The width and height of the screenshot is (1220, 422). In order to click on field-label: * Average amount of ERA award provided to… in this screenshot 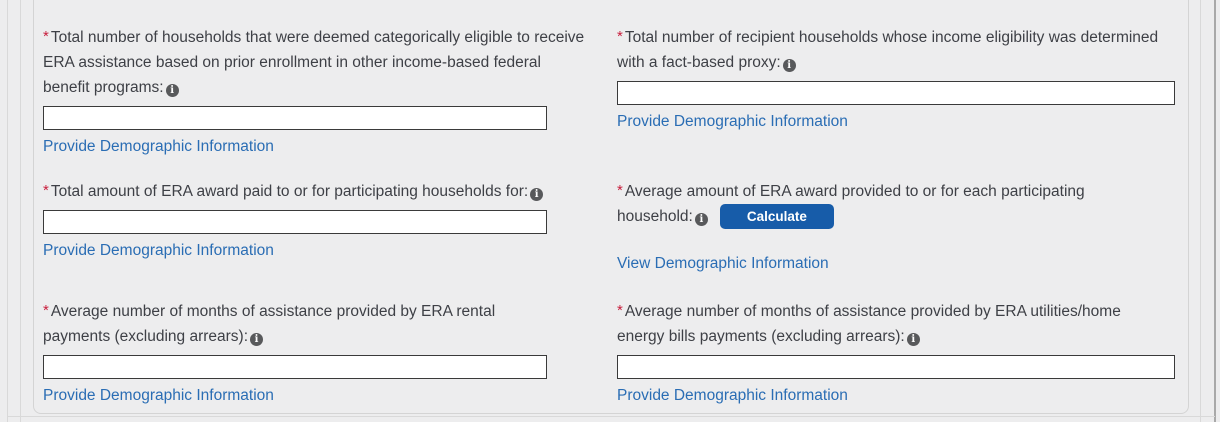, I will do `click(881, 204)`.